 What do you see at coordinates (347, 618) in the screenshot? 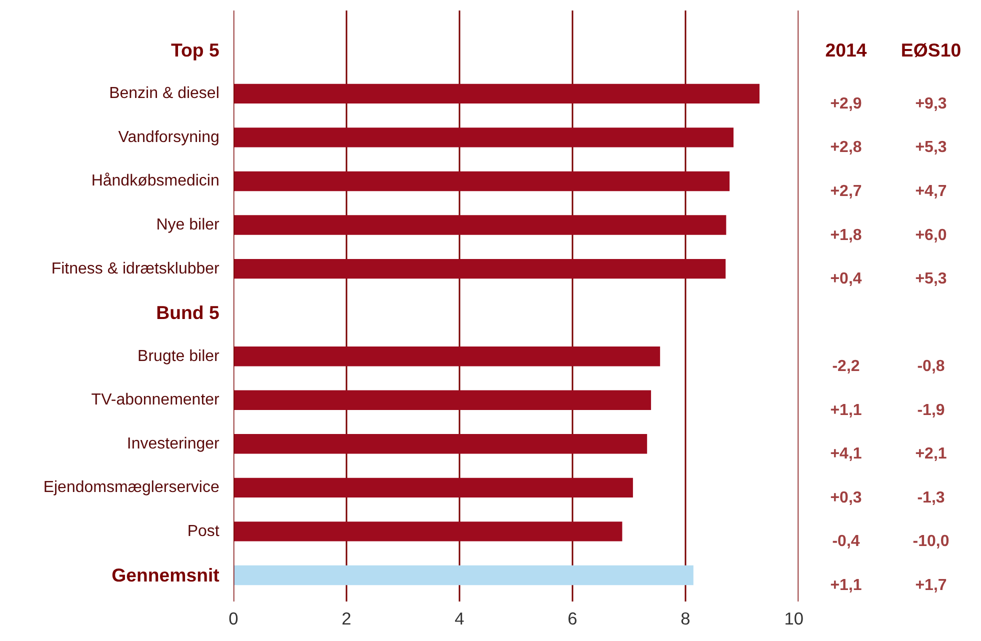
I see `x-tick-label: 2` at bounding box center [347, 618].